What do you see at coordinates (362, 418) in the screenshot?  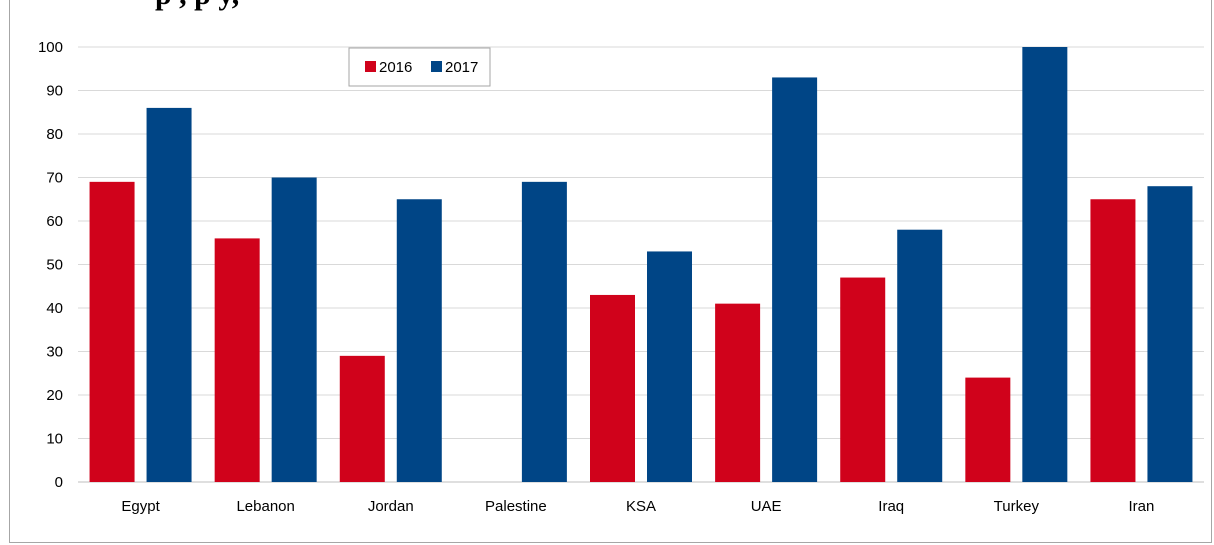 I see `bar-2016-jordan` at bounding box center [362, 418].